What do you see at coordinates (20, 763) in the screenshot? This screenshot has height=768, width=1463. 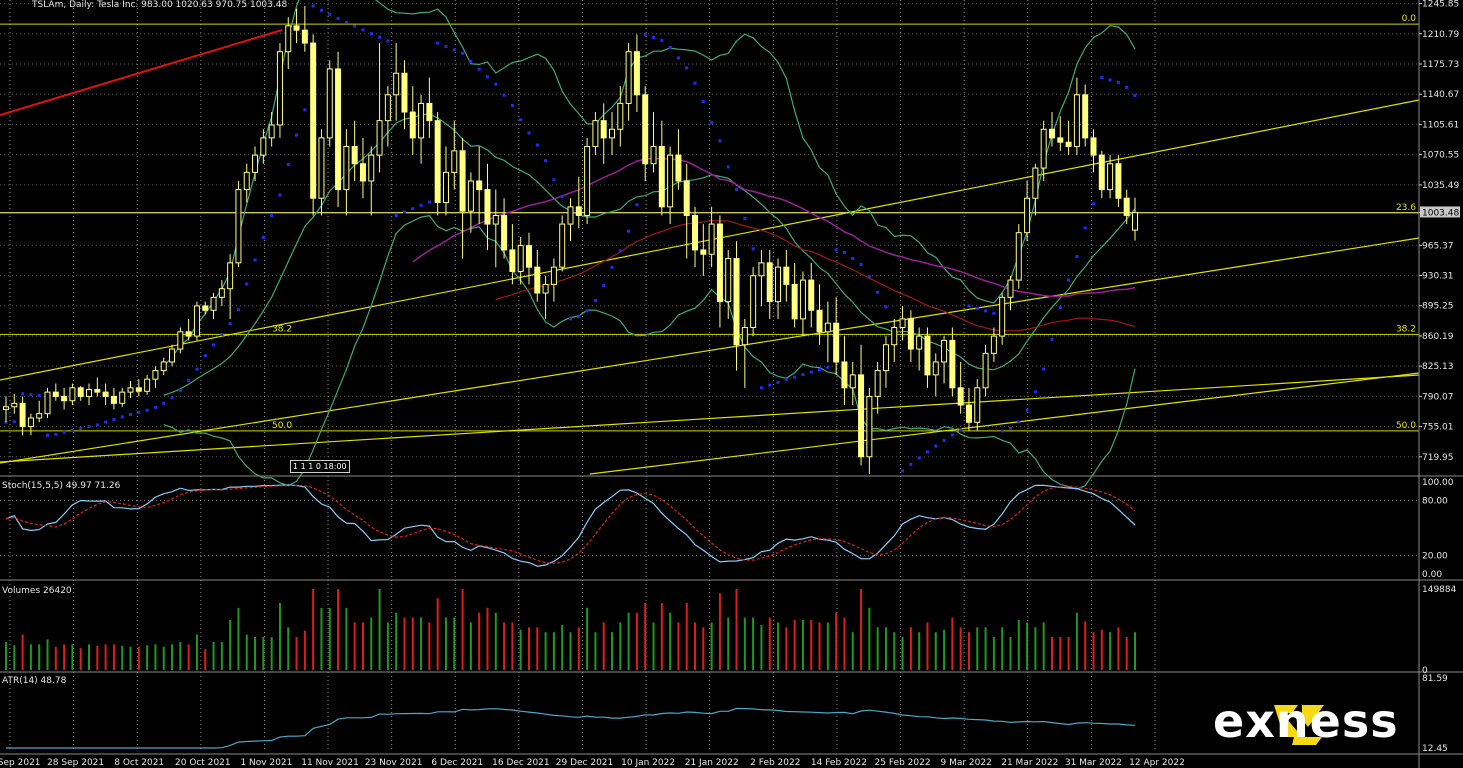 I see `x-tick-label: 16 Sep 2021` at bounding box center [20, 763].